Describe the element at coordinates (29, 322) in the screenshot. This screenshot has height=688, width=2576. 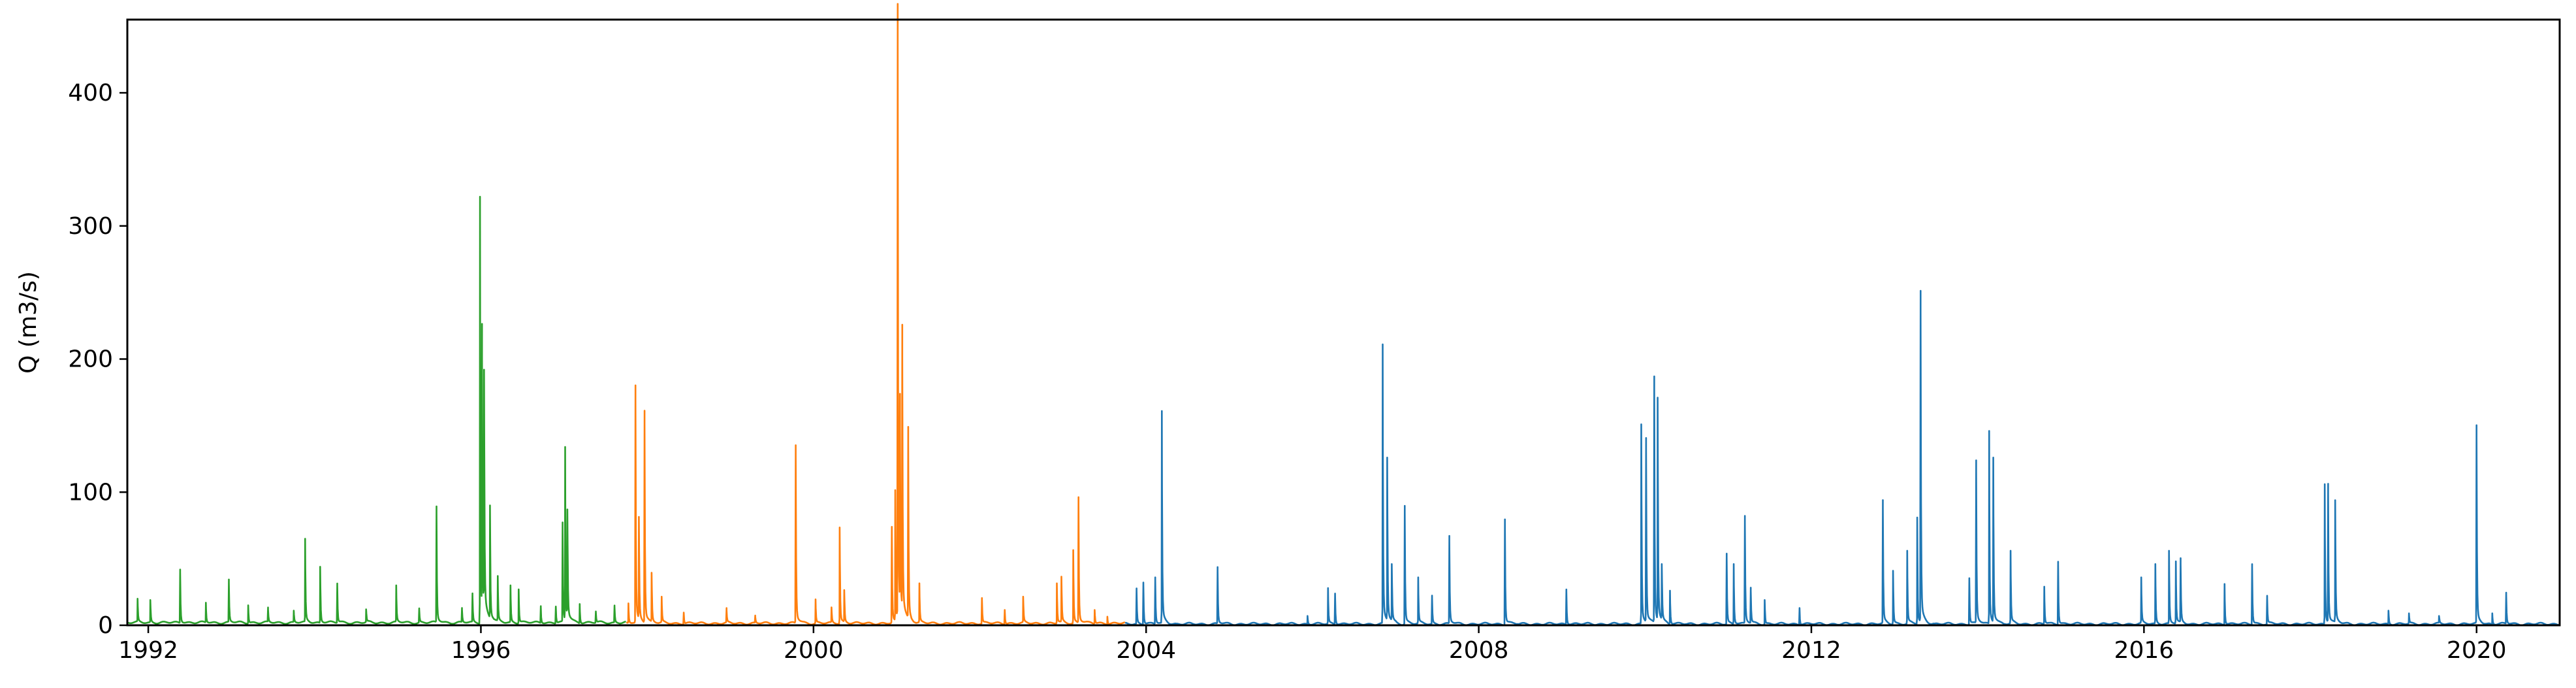
I see `y-axis-label: Q (m3/s)` at that location.